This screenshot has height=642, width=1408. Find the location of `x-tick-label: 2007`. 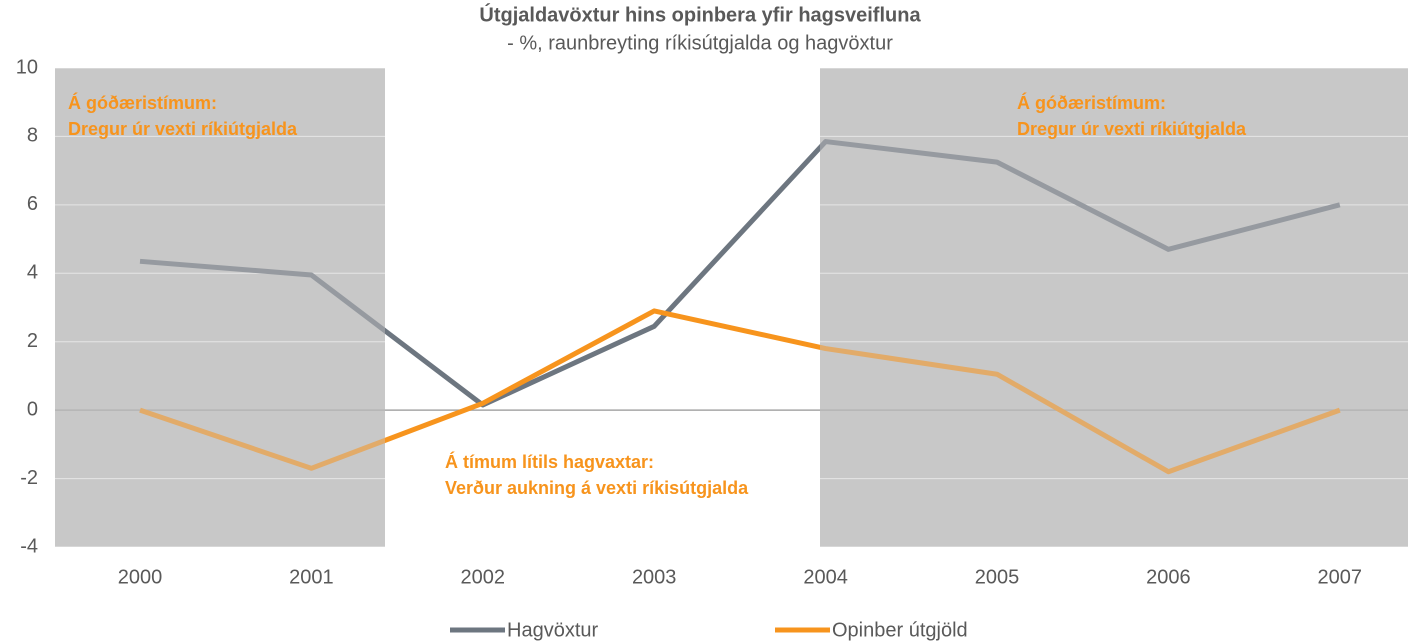

x-tick-label: 2007 is located at coordinates (1340, 577).